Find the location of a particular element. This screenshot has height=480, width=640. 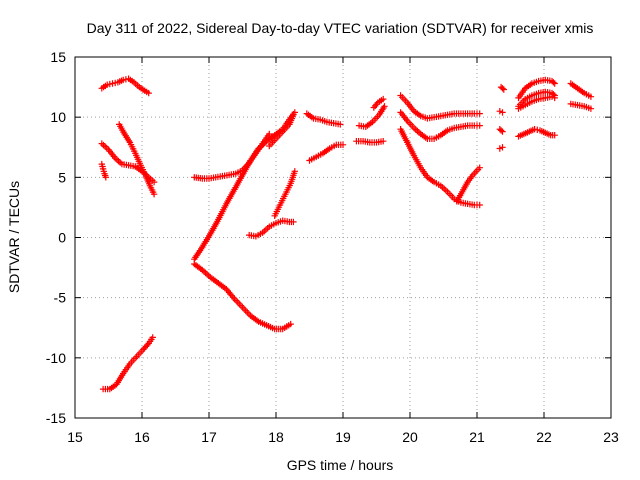

x-axis-label: GPS time / hours is located at coordinates (340, 465).